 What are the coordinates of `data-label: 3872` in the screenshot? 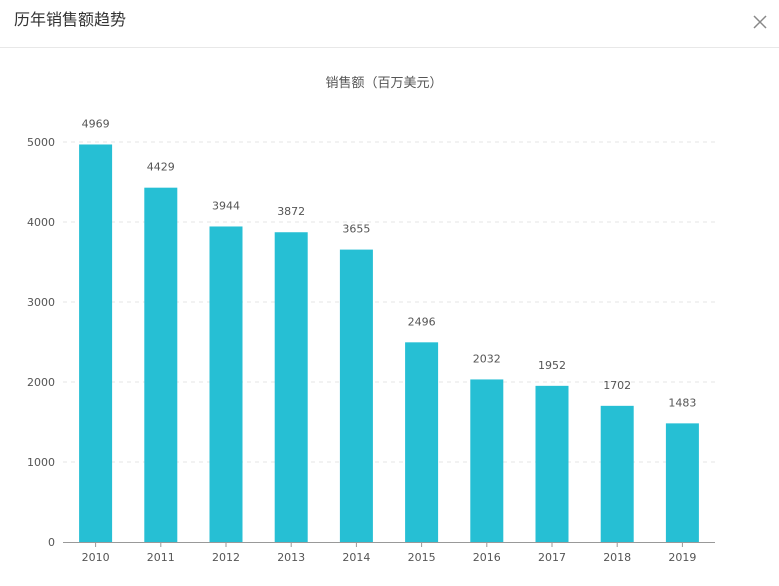 It's located at (291, 211).